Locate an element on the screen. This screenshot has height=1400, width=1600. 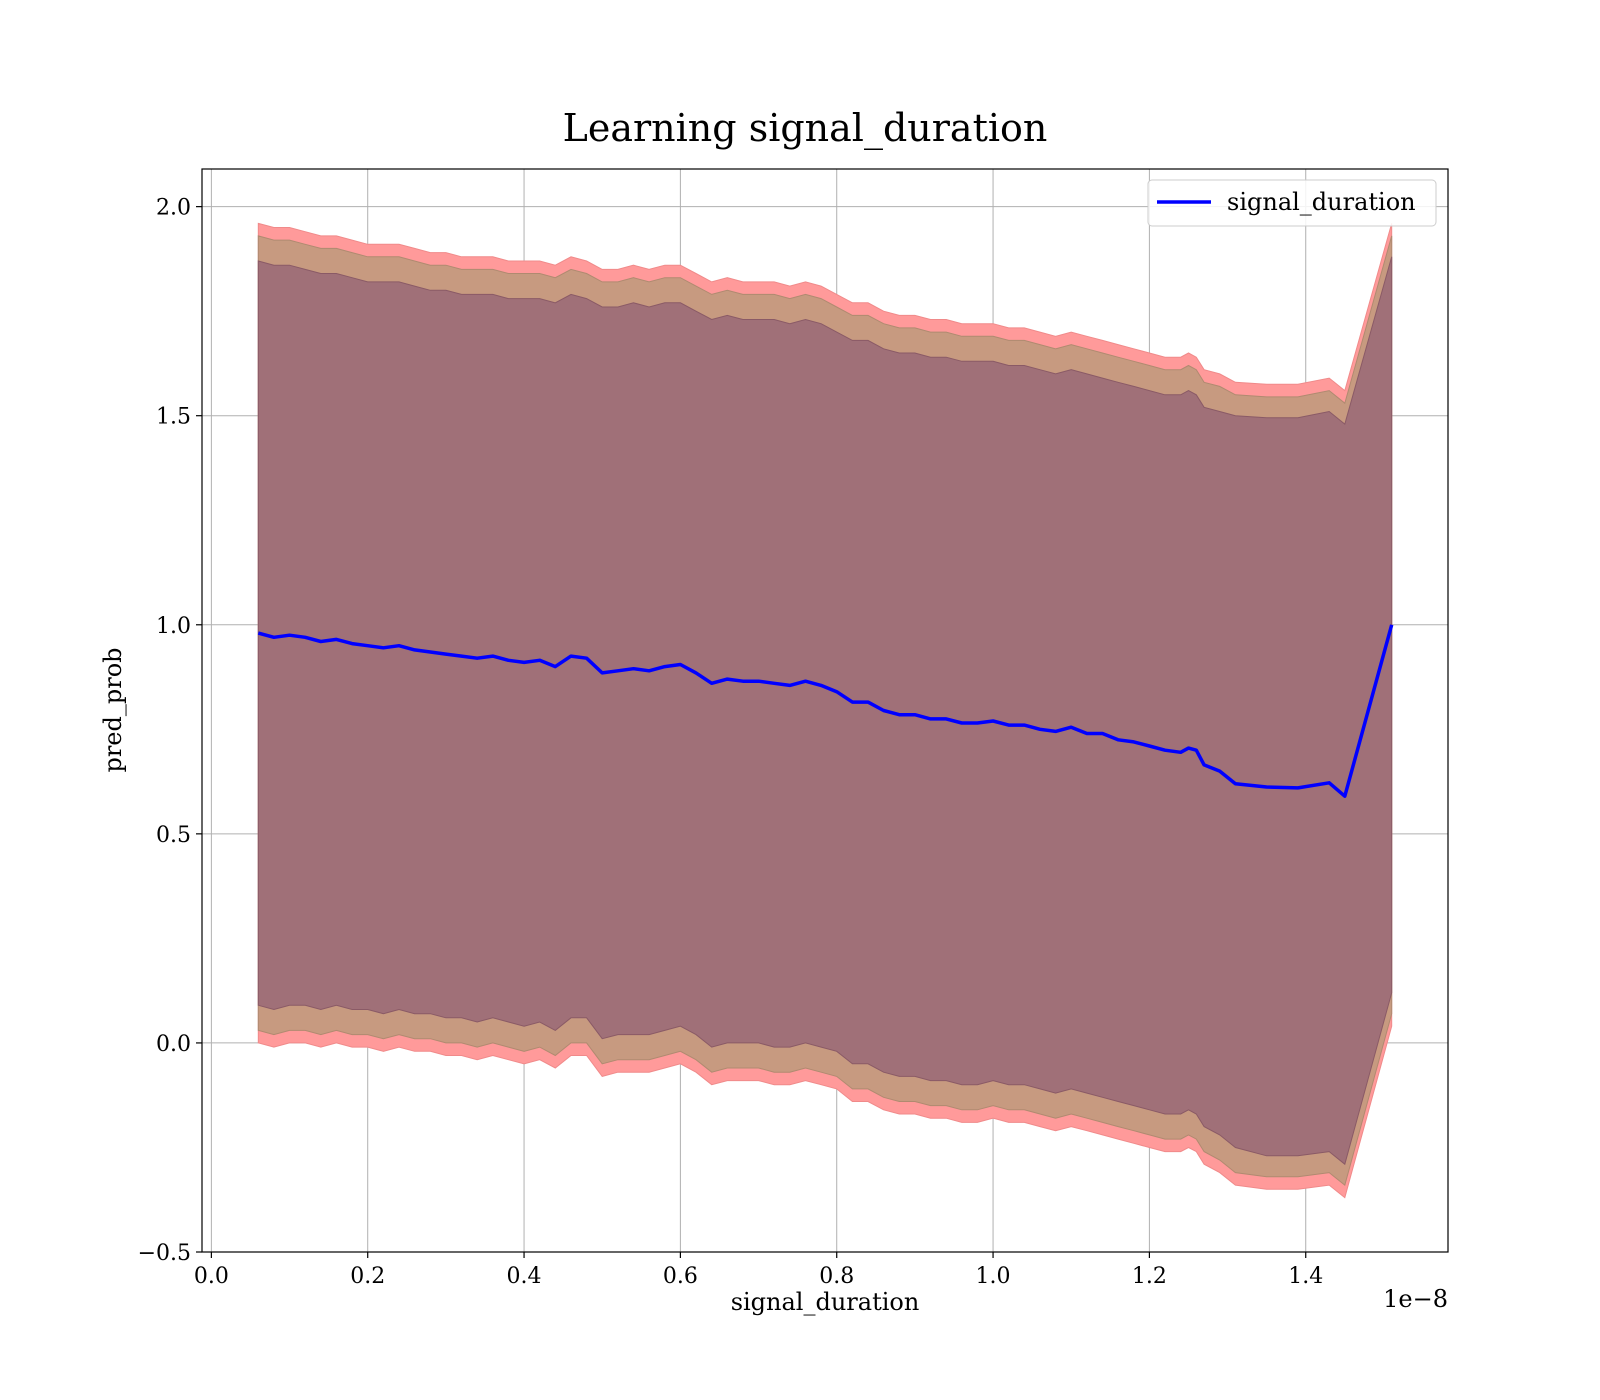
series-line-signal-duration is located at coordinates (825, 711).